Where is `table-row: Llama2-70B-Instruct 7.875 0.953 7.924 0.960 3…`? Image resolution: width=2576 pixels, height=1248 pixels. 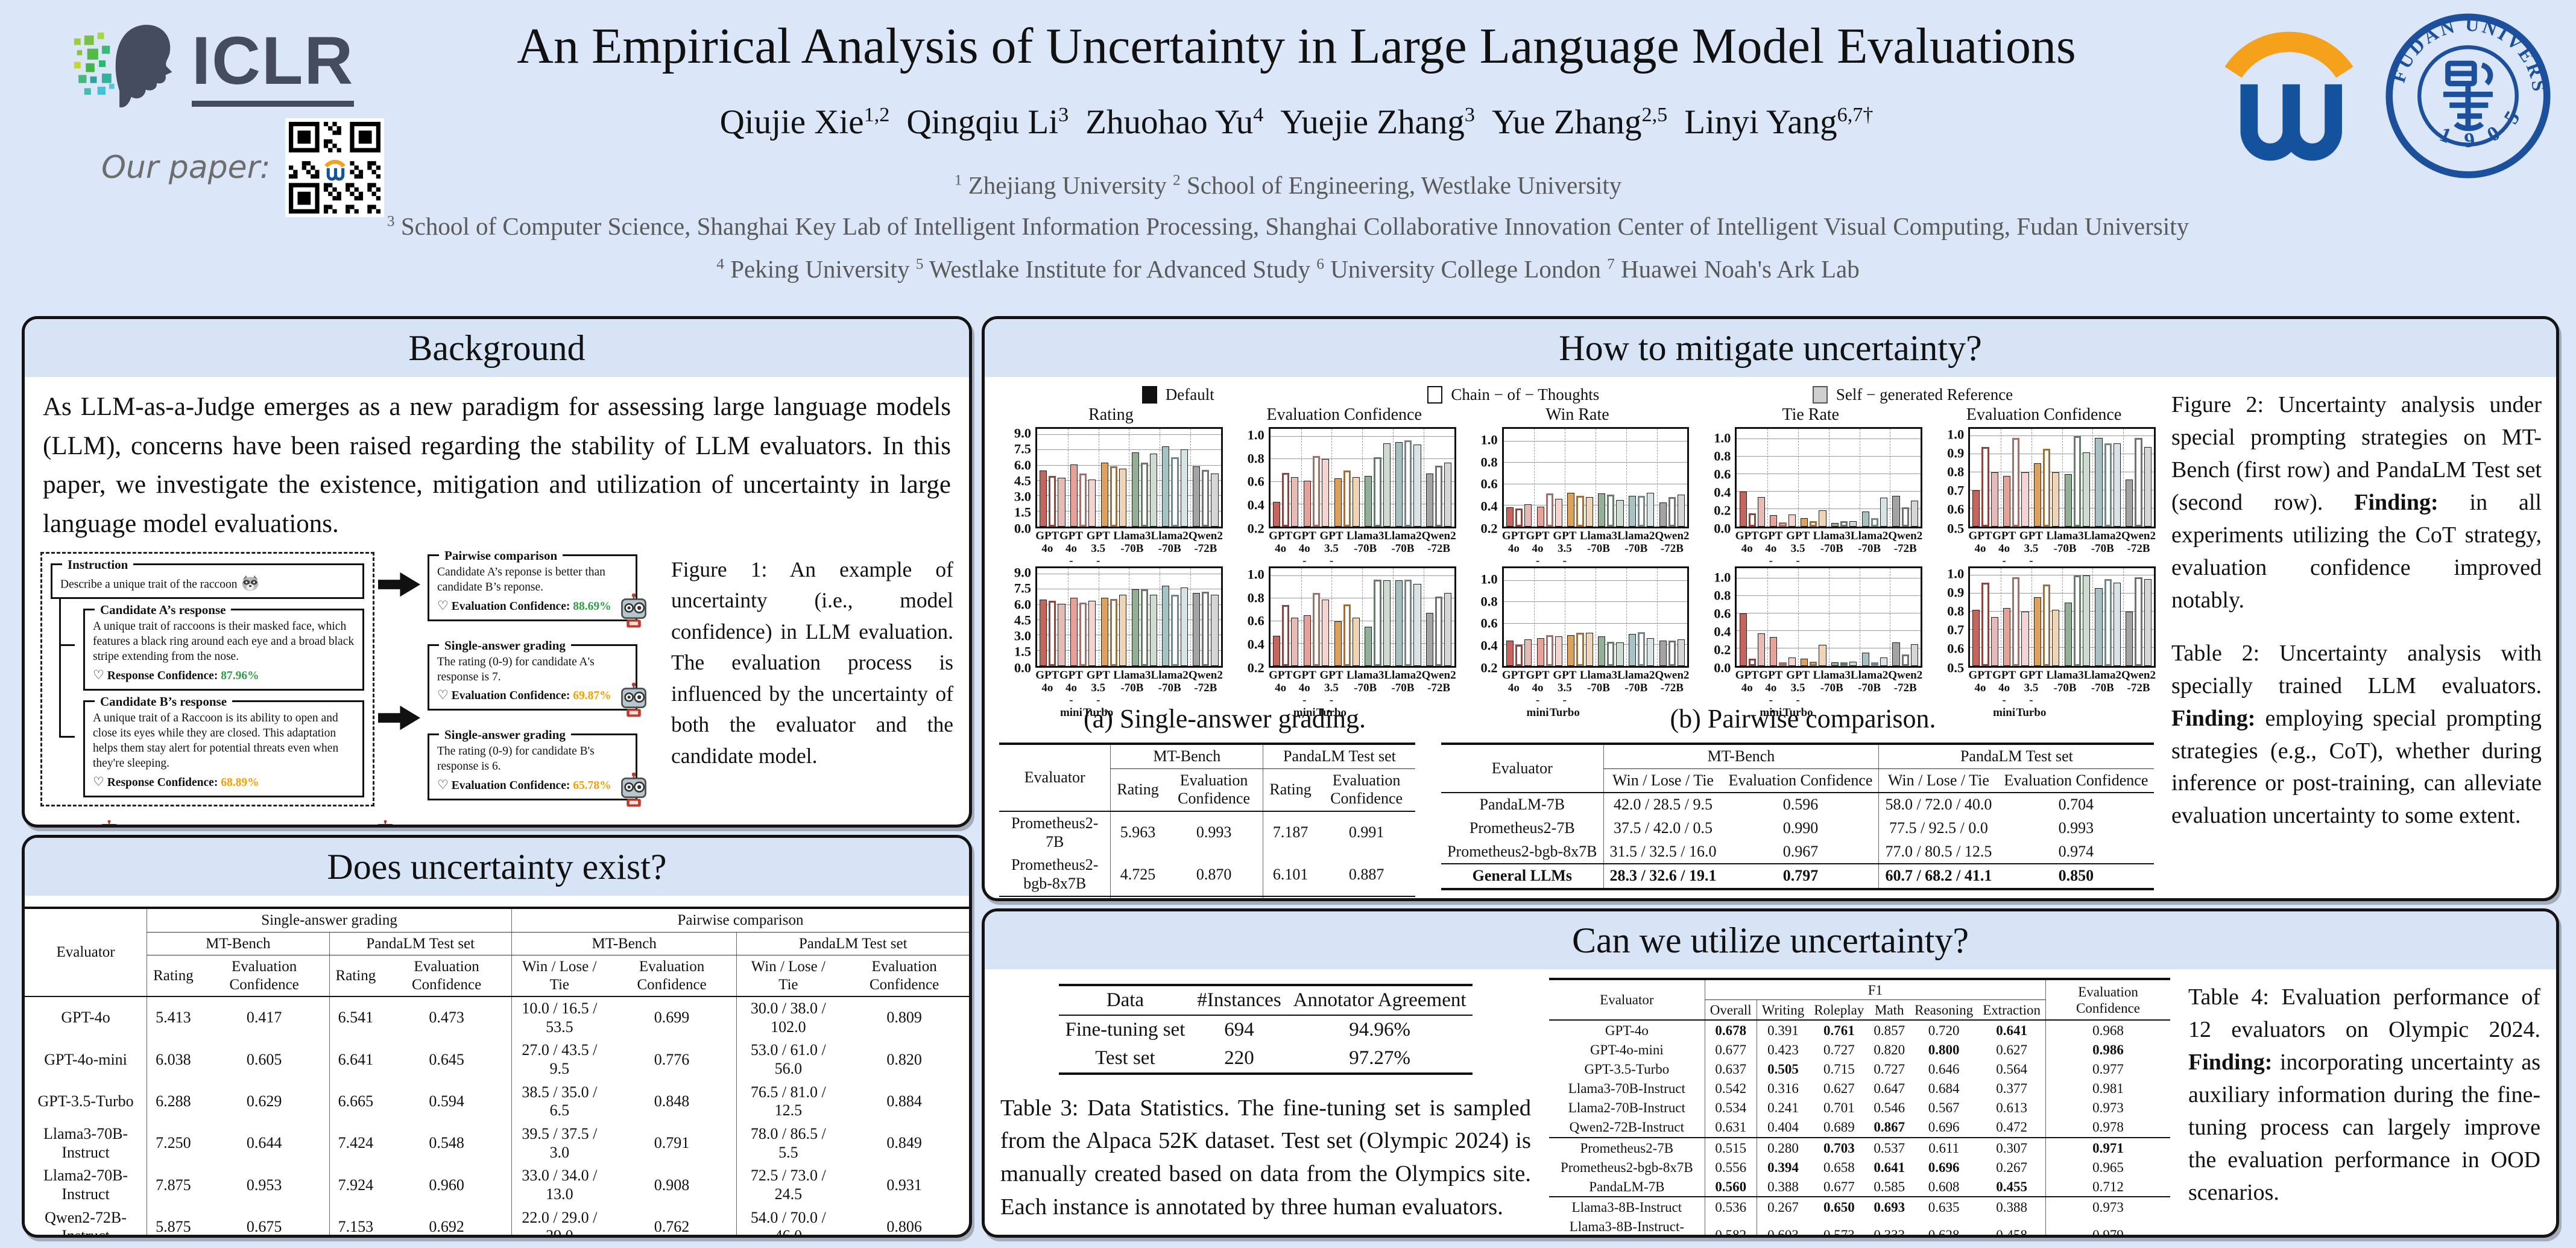
table-row: Llama2-70B-Instruct 7.875 0.953 7.924 0.960 3… is located at coordinates (497, 1185).